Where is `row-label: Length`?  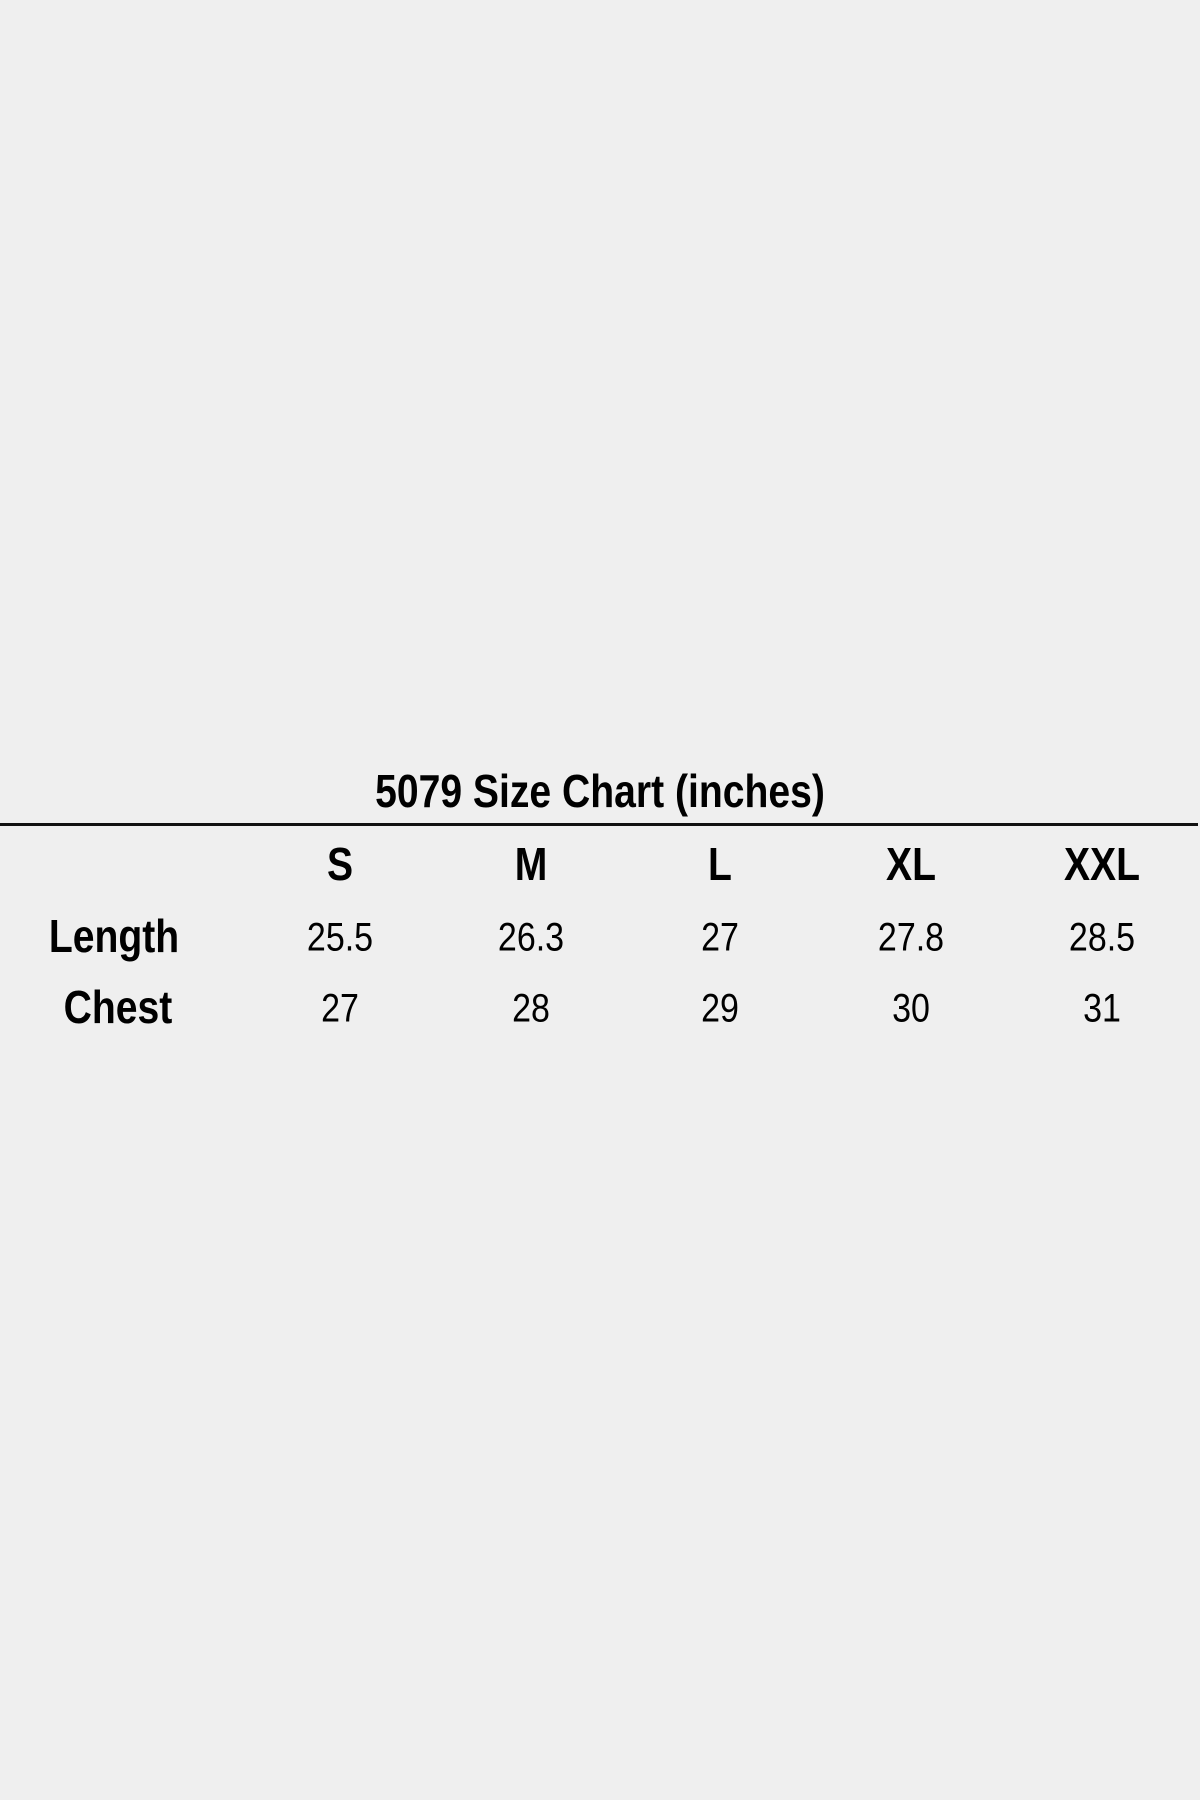 row-label: Length is located at coordinates (114, 936).